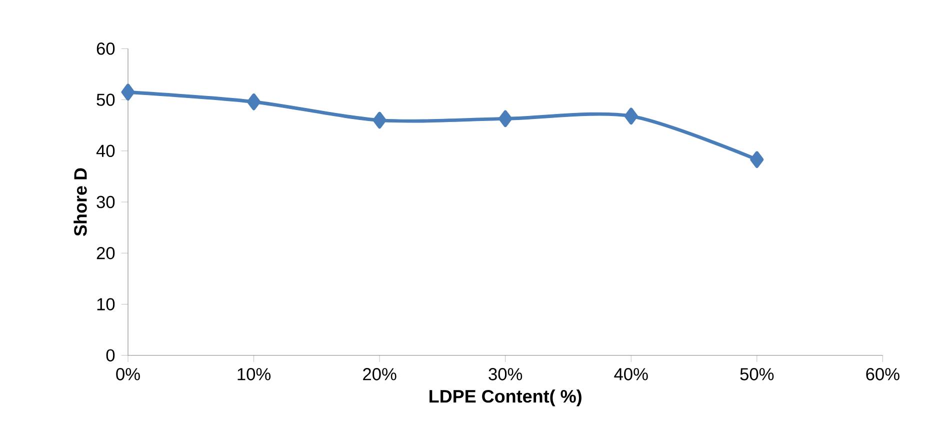  What do you see at coordinates (105, 151) in the screenshot?
I see `y-tick-label: 40` at bounding box center [105, 151].